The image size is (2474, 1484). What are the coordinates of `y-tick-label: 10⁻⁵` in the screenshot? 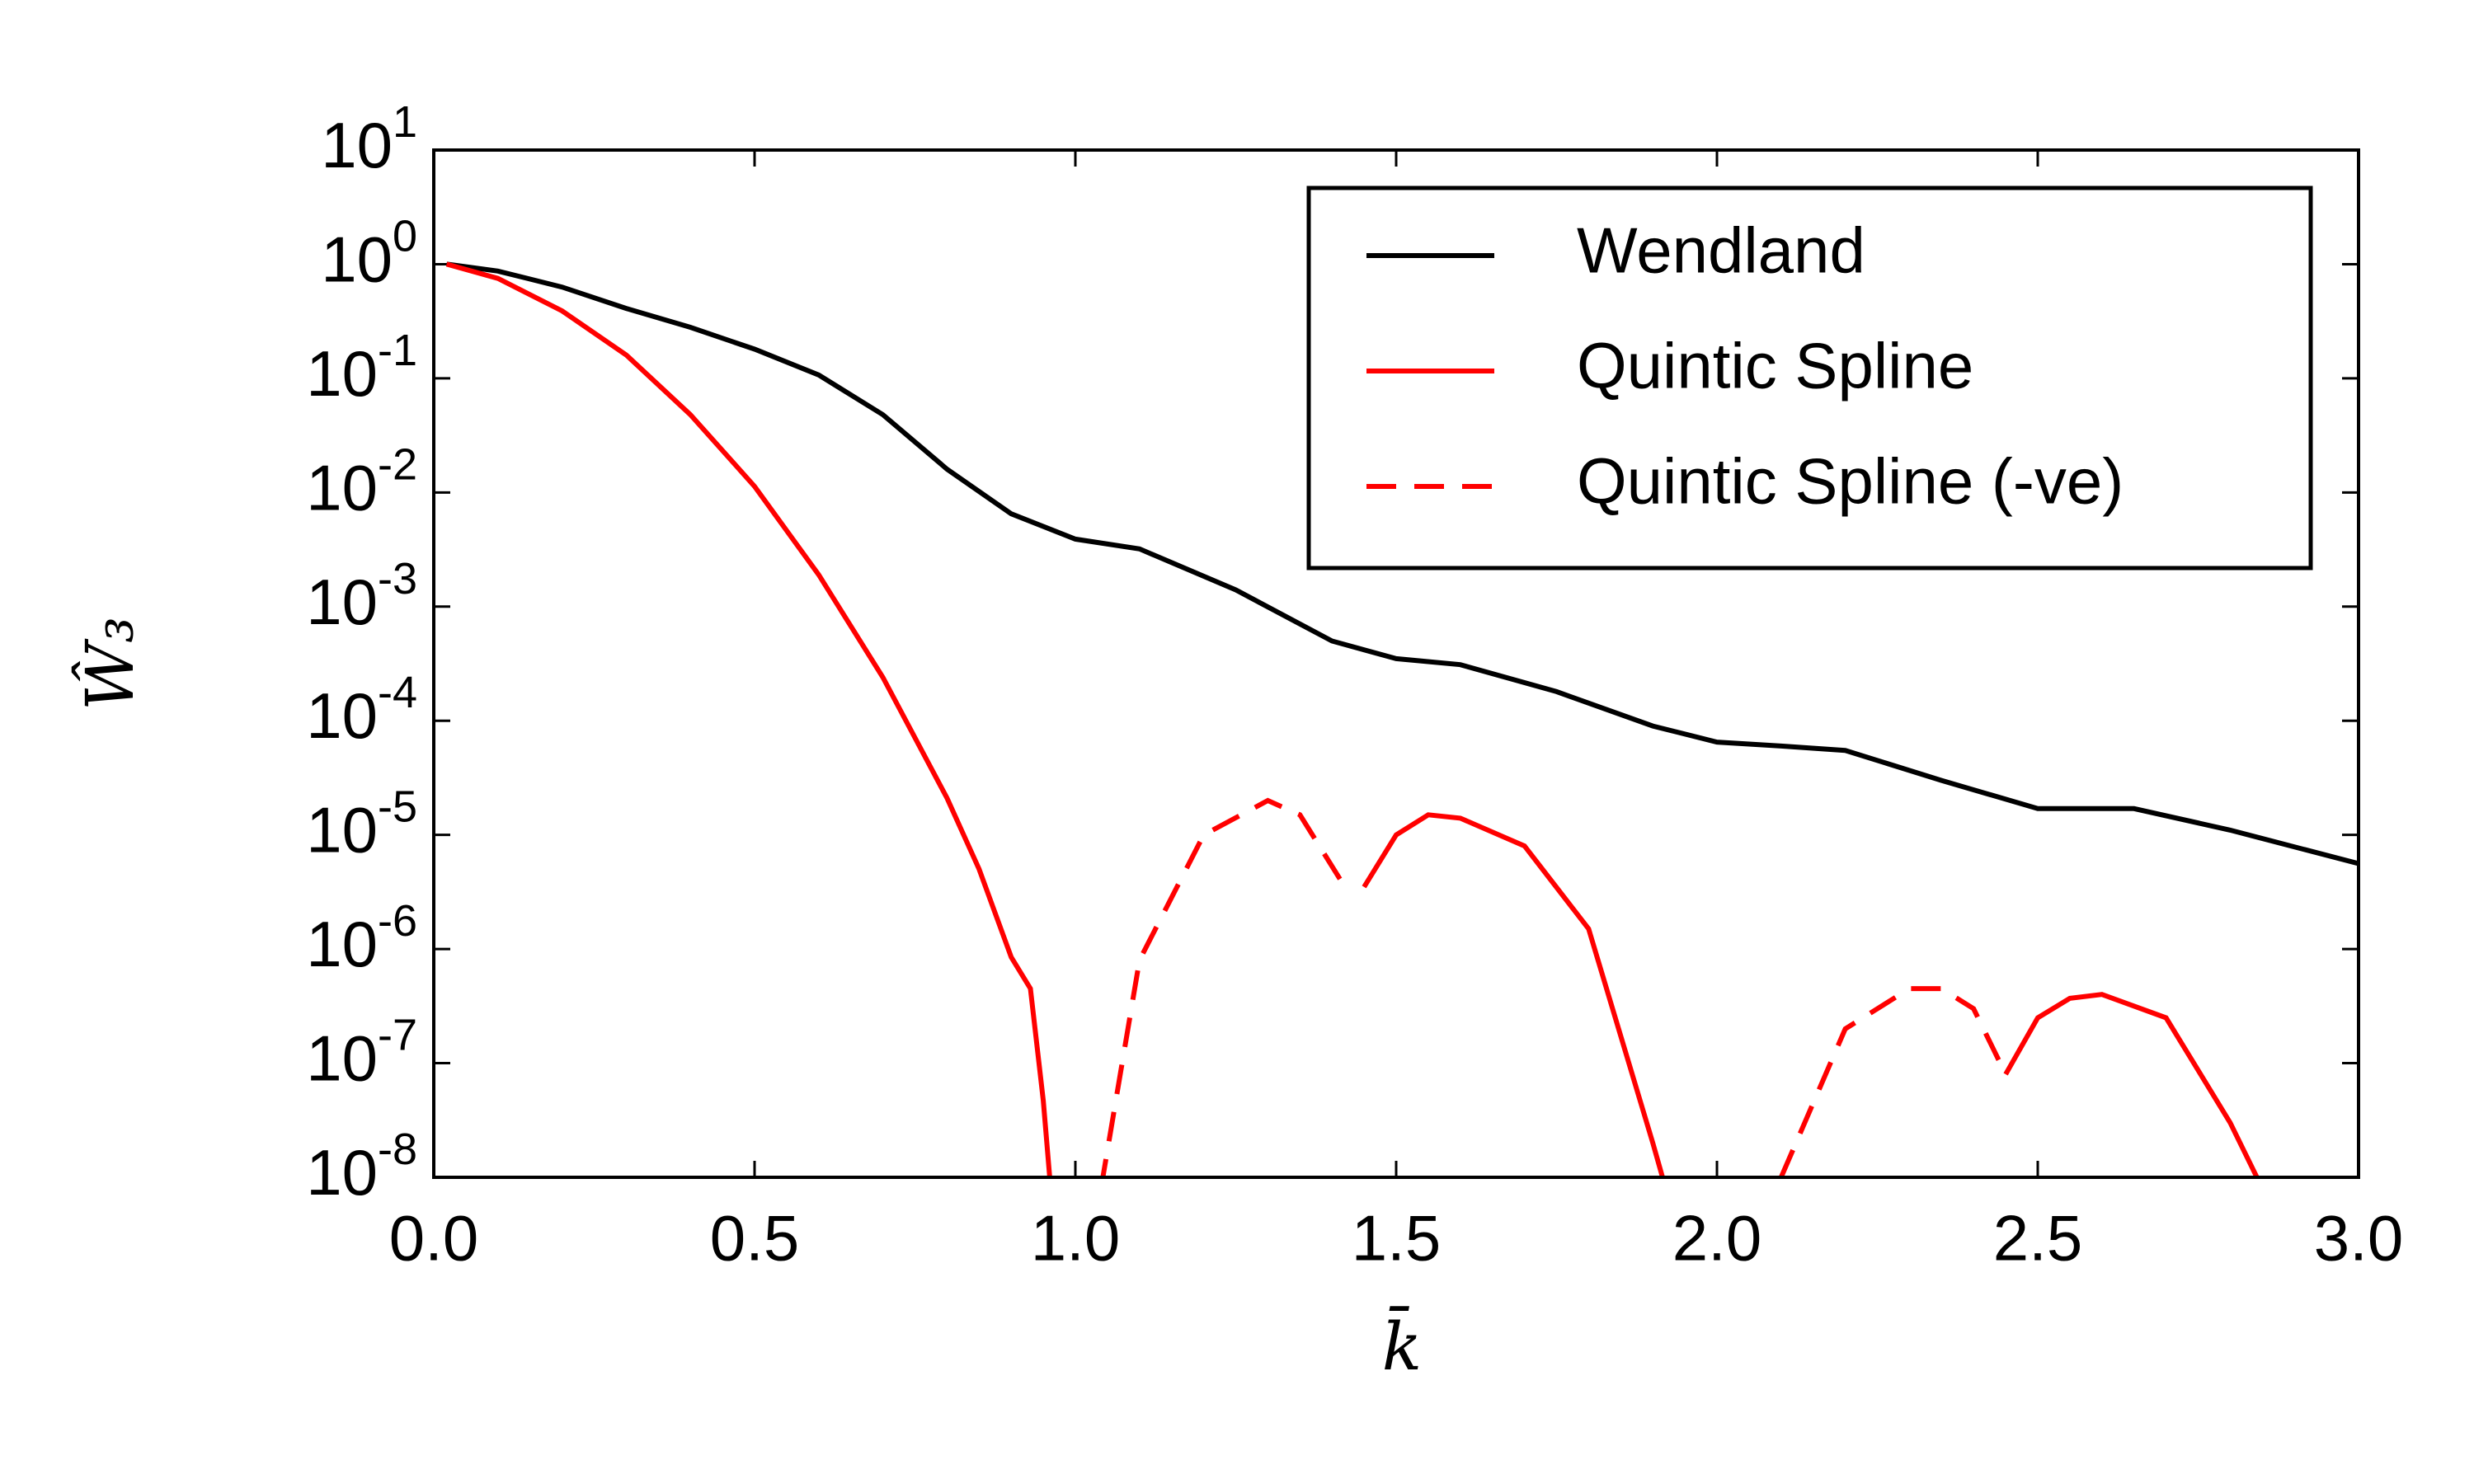 It's located at (361, 824).